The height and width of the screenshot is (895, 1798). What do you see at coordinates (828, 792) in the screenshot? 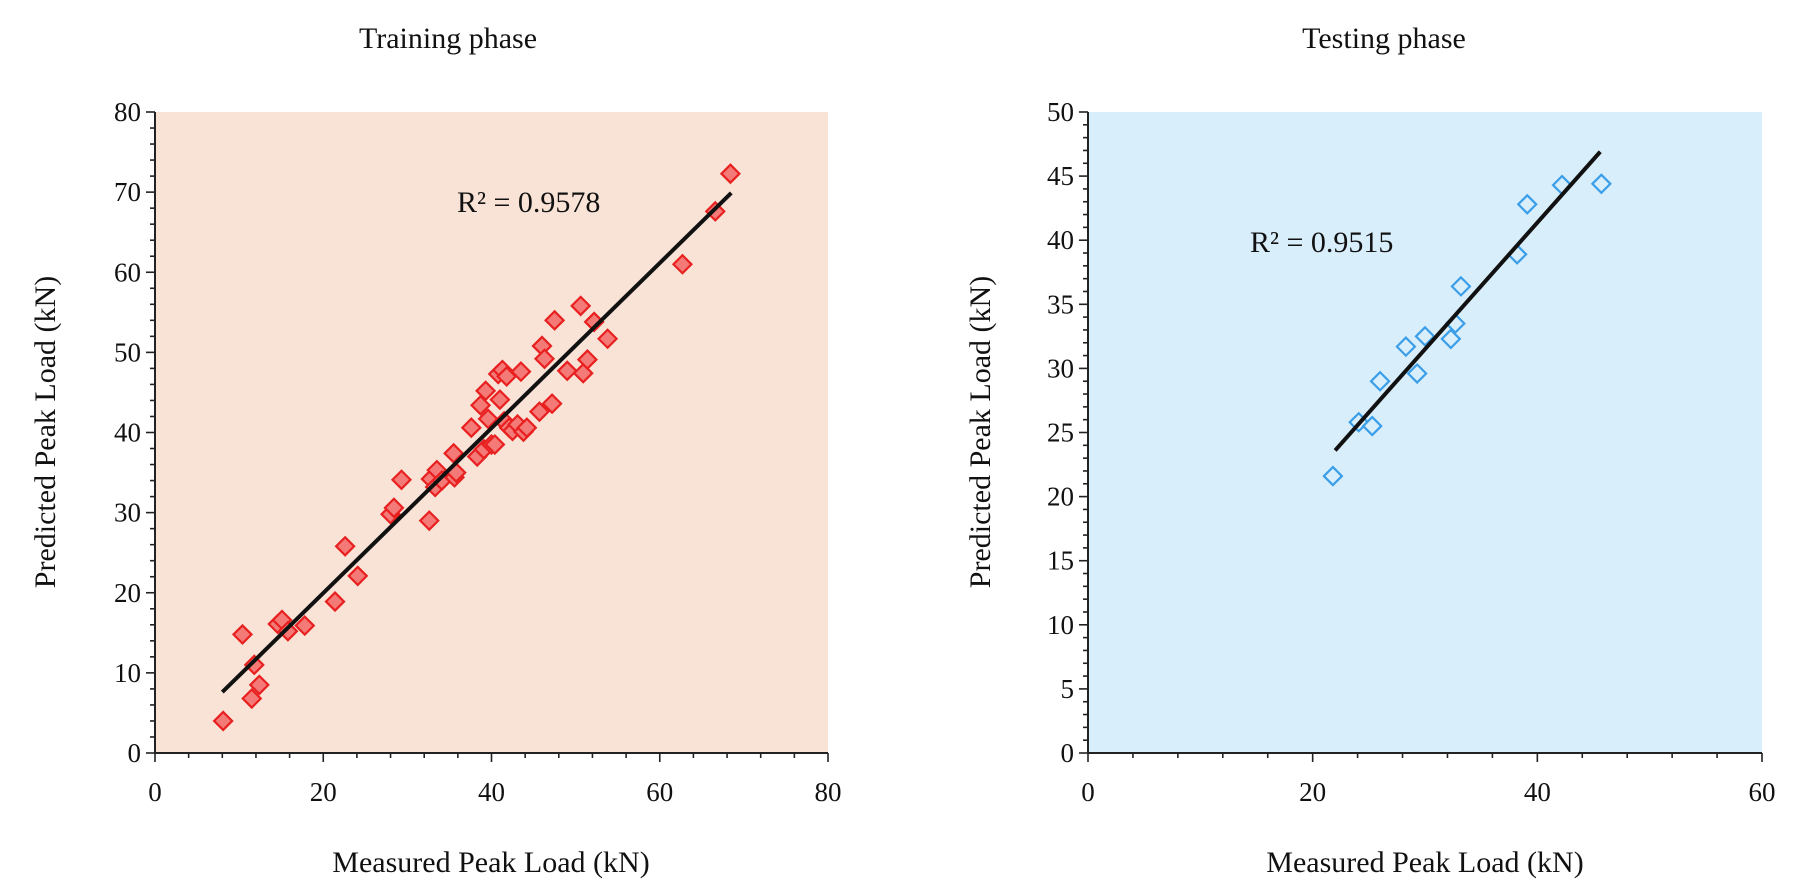
I see `training-x-tick-label: 80` at bounding box center [828, 792].